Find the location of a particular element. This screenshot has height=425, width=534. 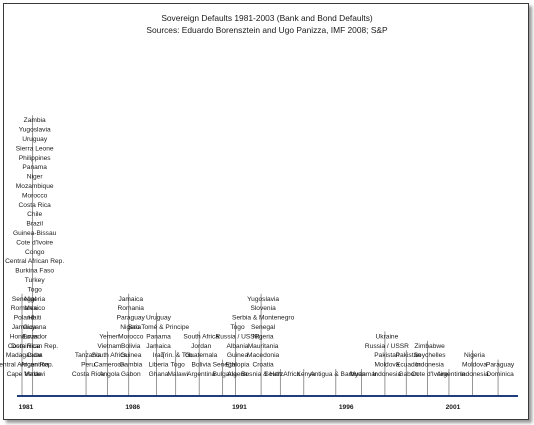

label-uruguay: Uruguay is located at coordinates (159, 318).